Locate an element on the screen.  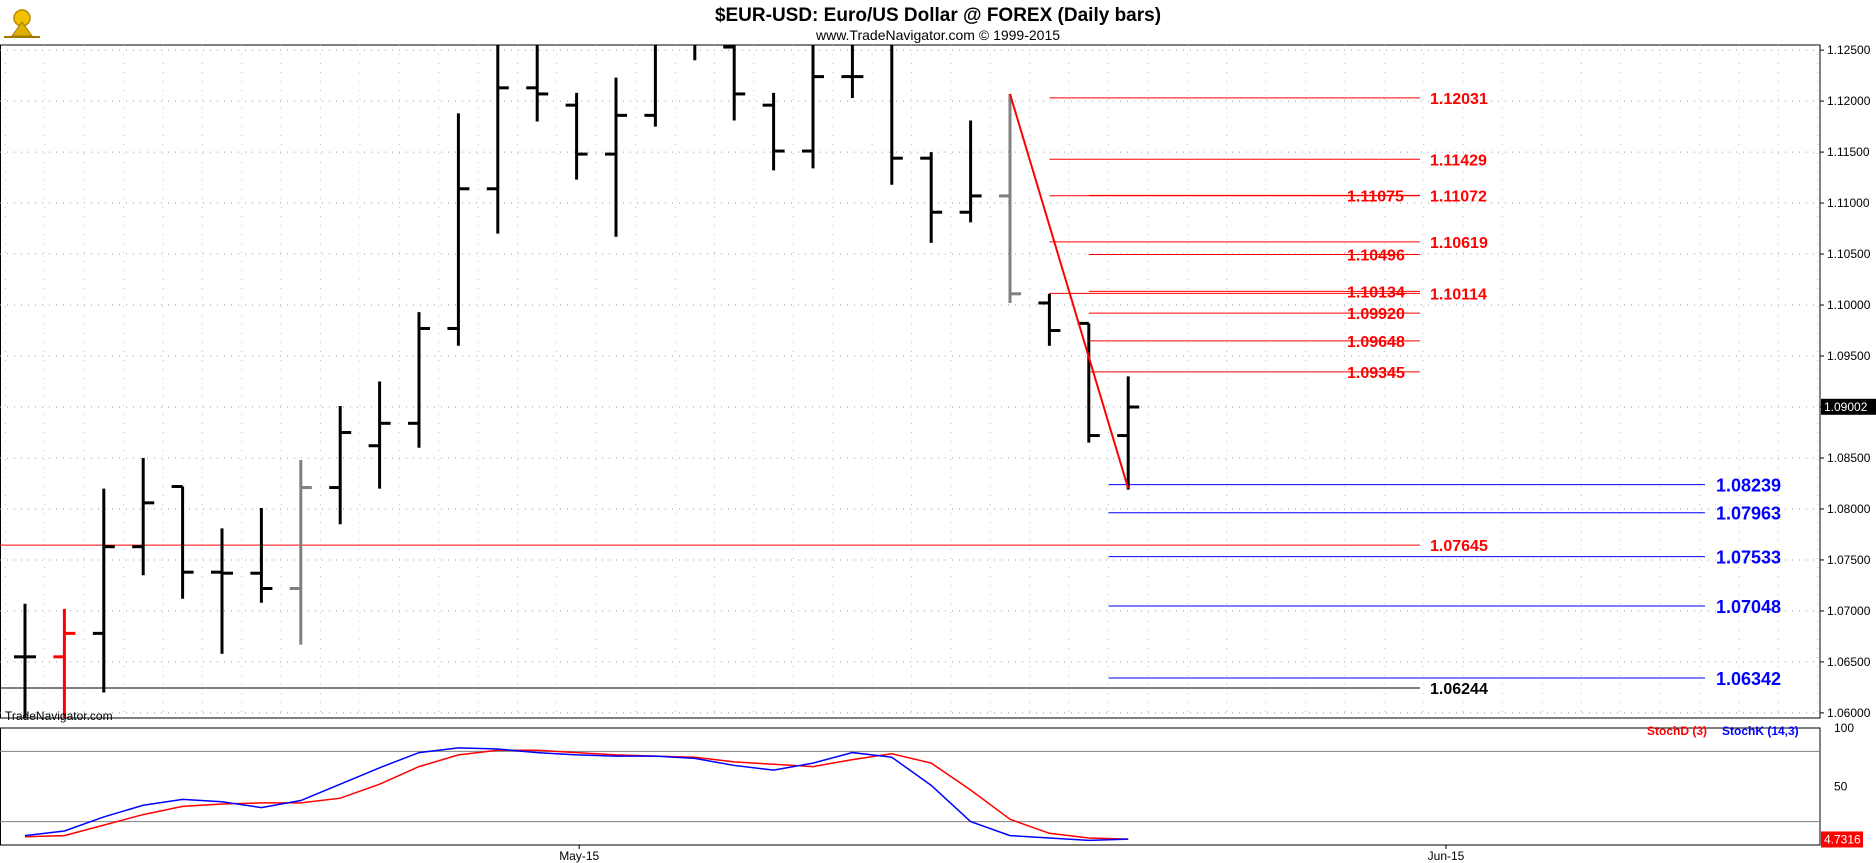
price-tick-label: 1.06000 is located at coordinates (1849, 713).